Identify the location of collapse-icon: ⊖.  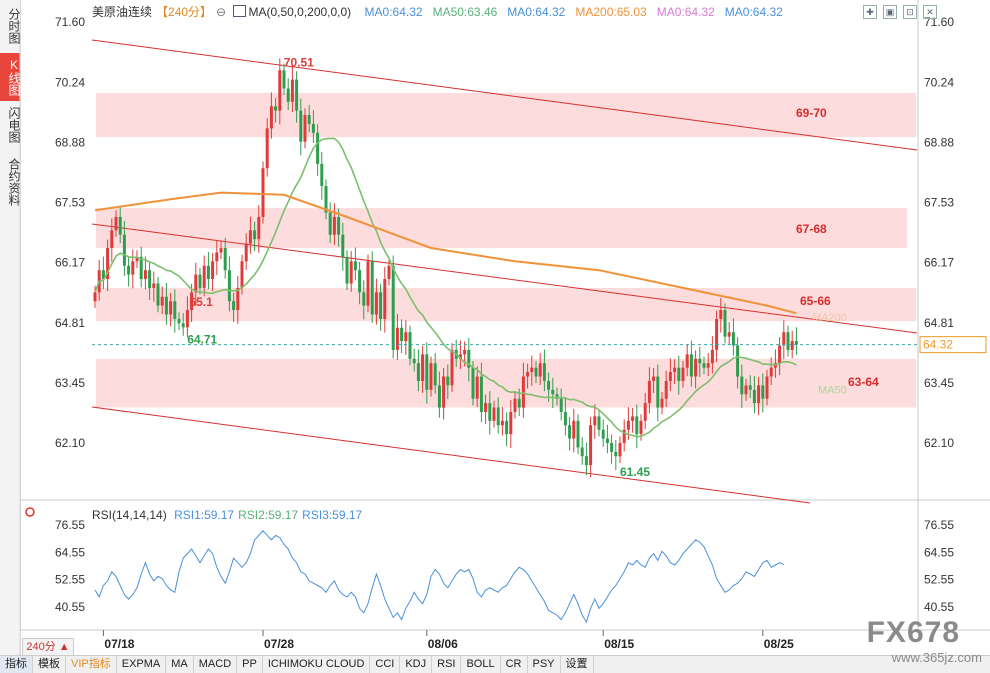
(221, 12).